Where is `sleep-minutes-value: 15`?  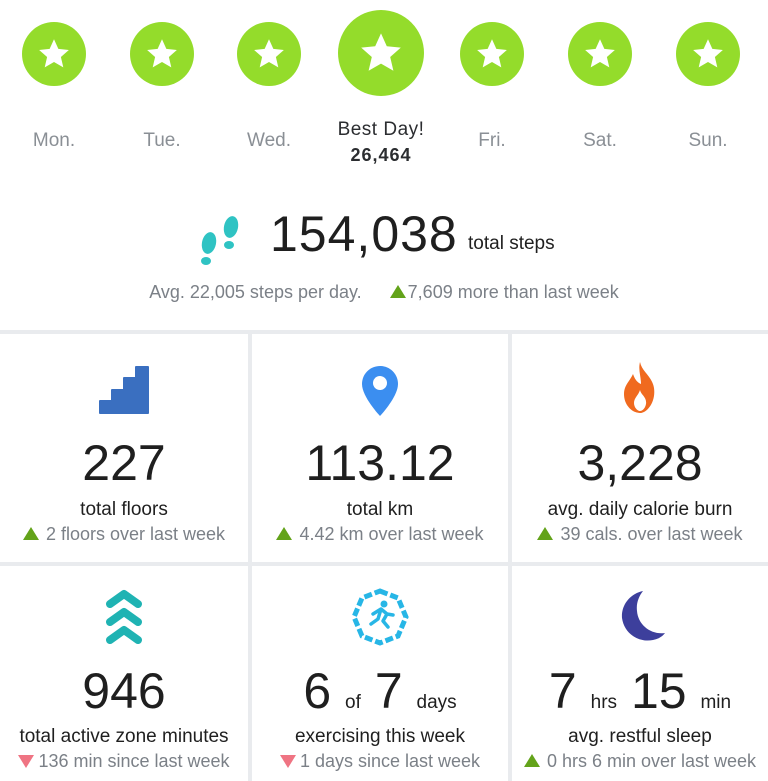 sleep-minutes-value: 15 is located at coordinates (658, 691).